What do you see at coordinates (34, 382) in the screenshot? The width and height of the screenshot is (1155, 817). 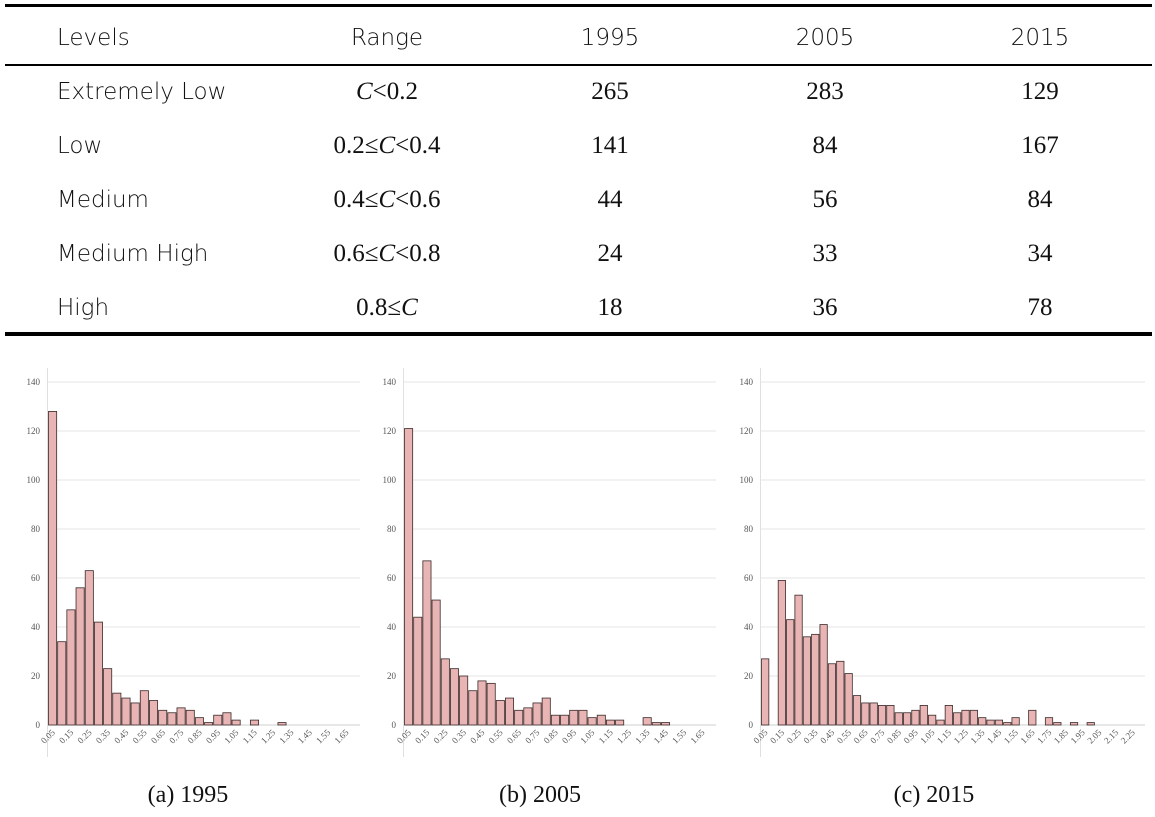 I see `y-tick-label: 140` at bounding box center [34, 382].